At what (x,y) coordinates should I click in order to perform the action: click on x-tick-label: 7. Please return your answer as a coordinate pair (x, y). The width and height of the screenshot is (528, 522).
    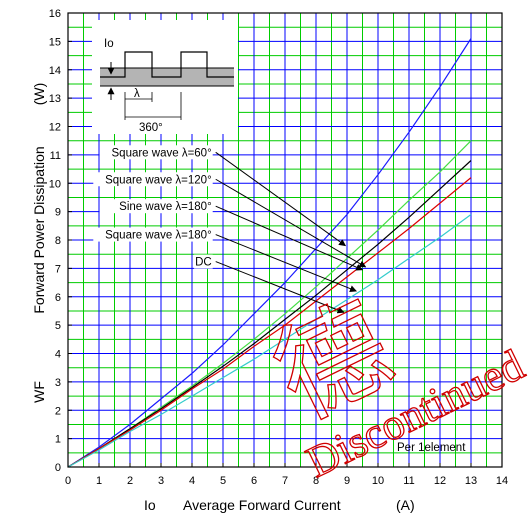
    Looking at the image, I should click on (285, 481).